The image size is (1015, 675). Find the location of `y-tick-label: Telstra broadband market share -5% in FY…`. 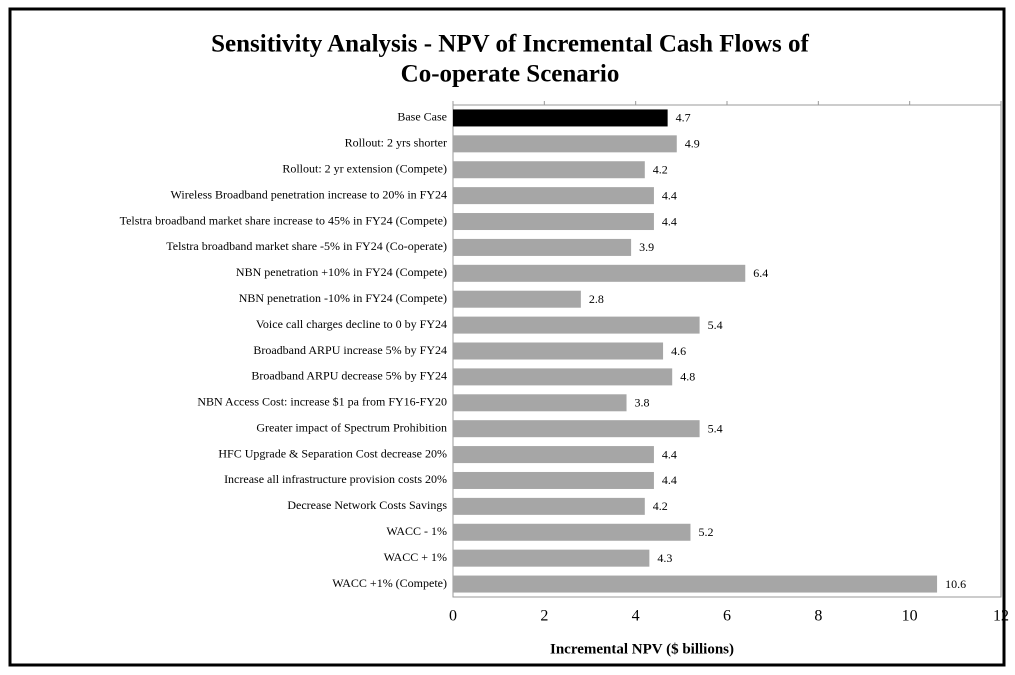

y-tick-label: Telstra broadband market share -5% in FY… is located at coordinates (306, 246).